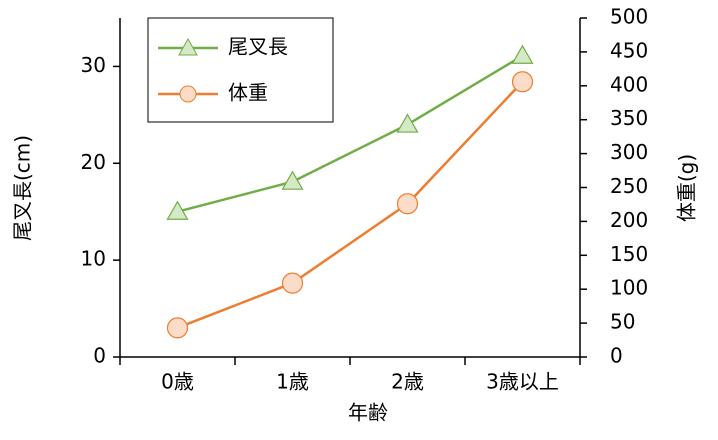 This screenshot has width=718, height=440. Describe the element at coordinates (629, 118) in the screenshot. I see `y2-tick-label: 350` at that location.